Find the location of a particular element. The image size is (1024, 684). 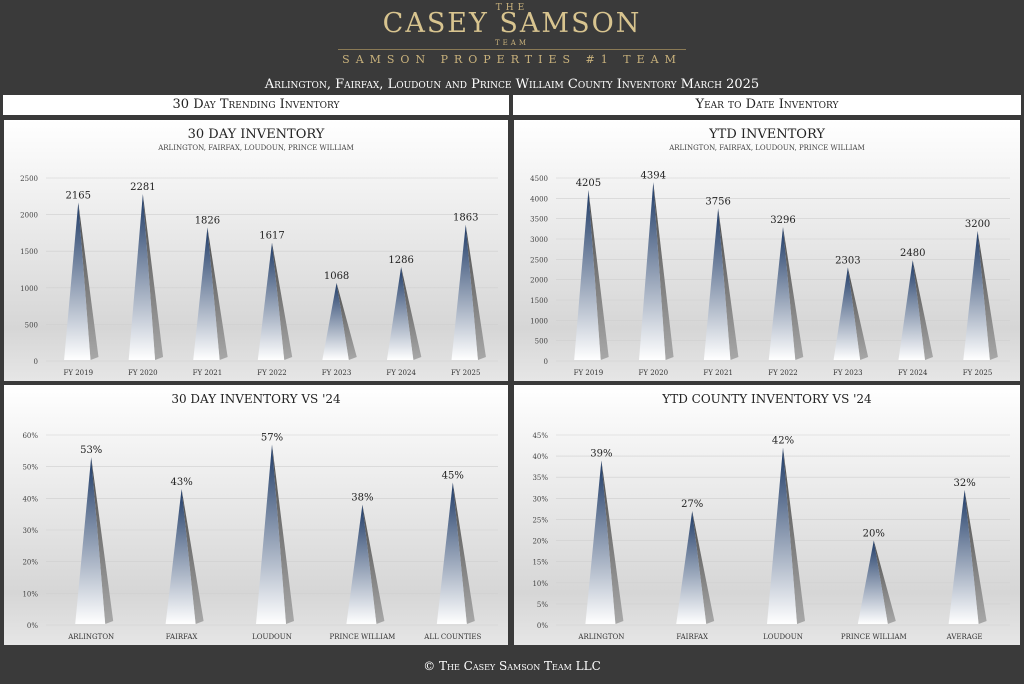

y-tick-label: 35% is located at coordinates (540, 478).